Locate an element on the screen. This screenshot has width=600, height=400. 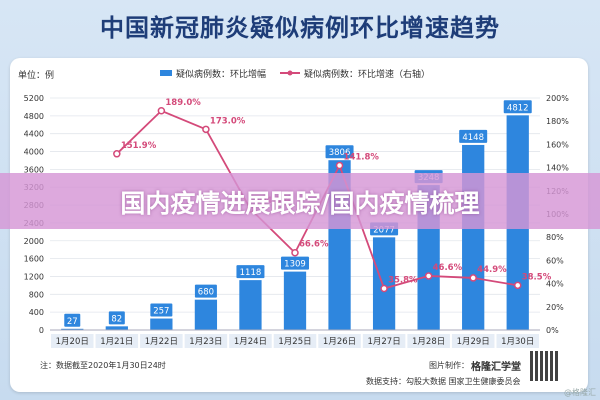
qr-code is located at coordinates (545, 366).